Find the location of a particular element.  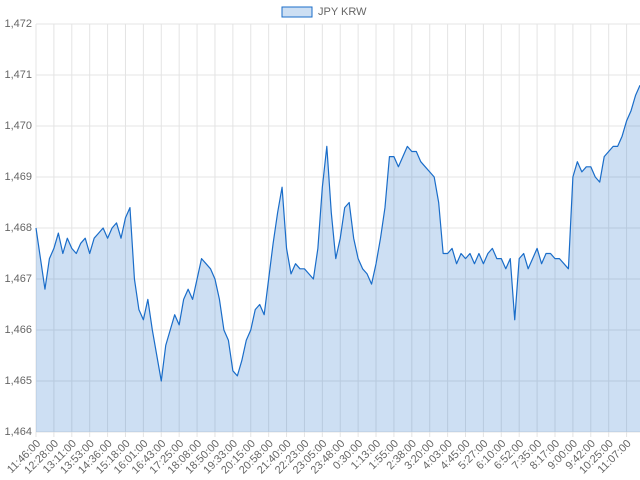

legend-label: JPY KRW is located at coordinates (342, 12).